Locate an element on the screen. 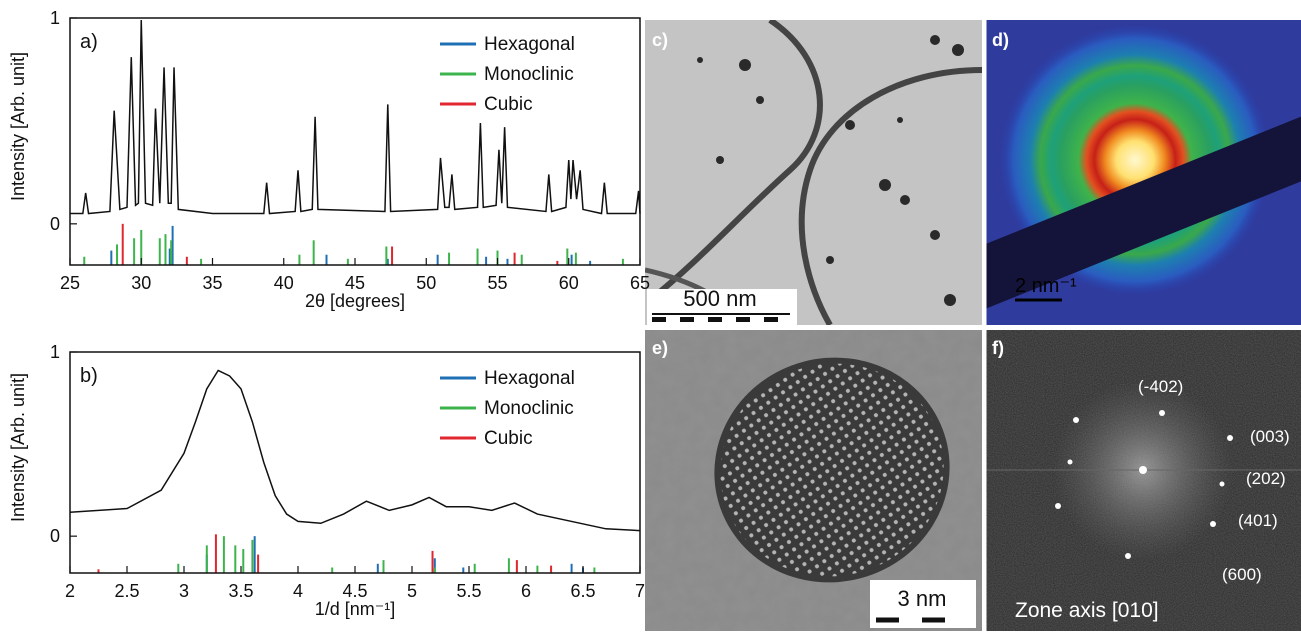 This screenshot has width=1301, height=636. panel-label: b) is located at coordinates (89, 376).